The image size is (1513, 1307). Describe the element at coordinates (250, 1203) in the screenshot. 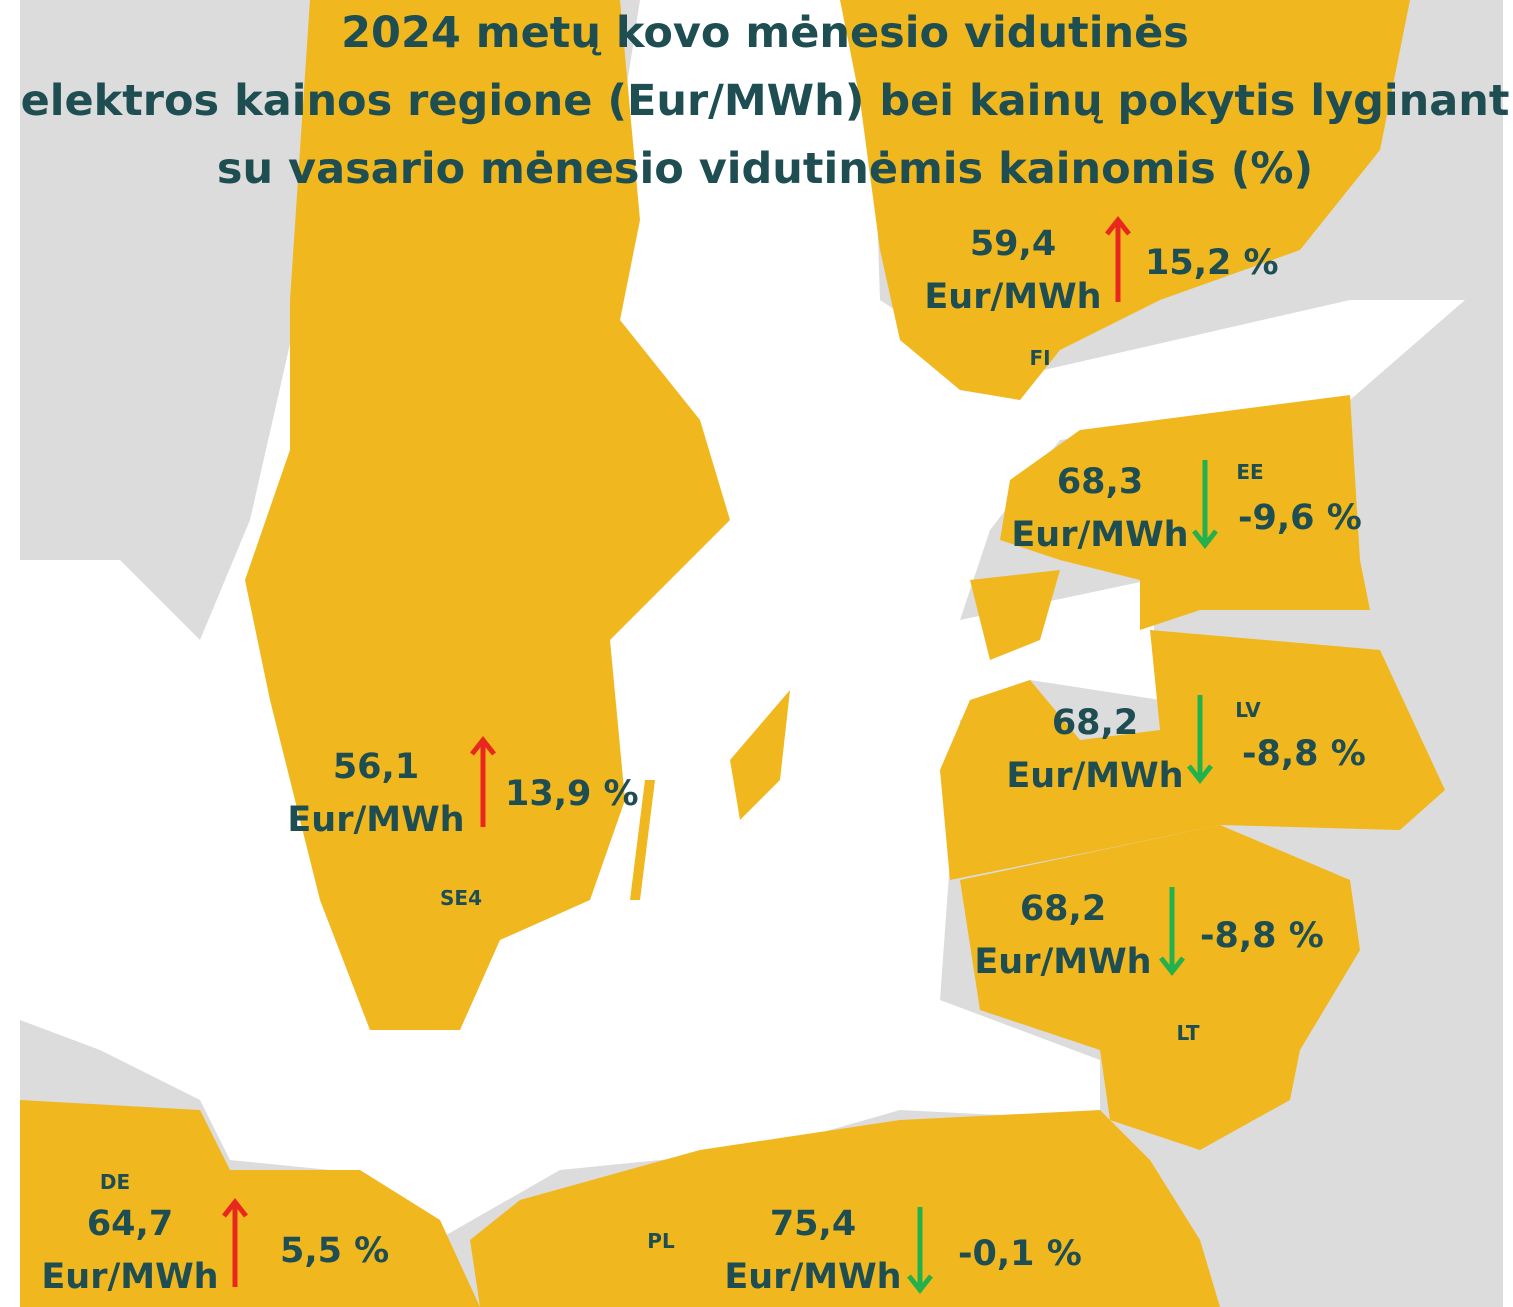

I see `germany` at that location.